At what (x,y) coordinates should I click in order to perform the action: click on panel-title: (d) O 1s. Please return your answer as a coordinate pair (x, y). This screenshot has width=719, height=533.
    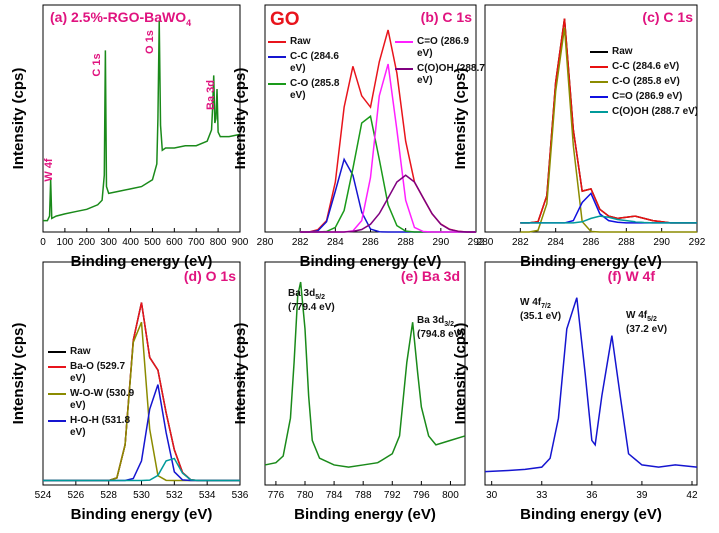
    Looking at the image, I should click on (210, 276).